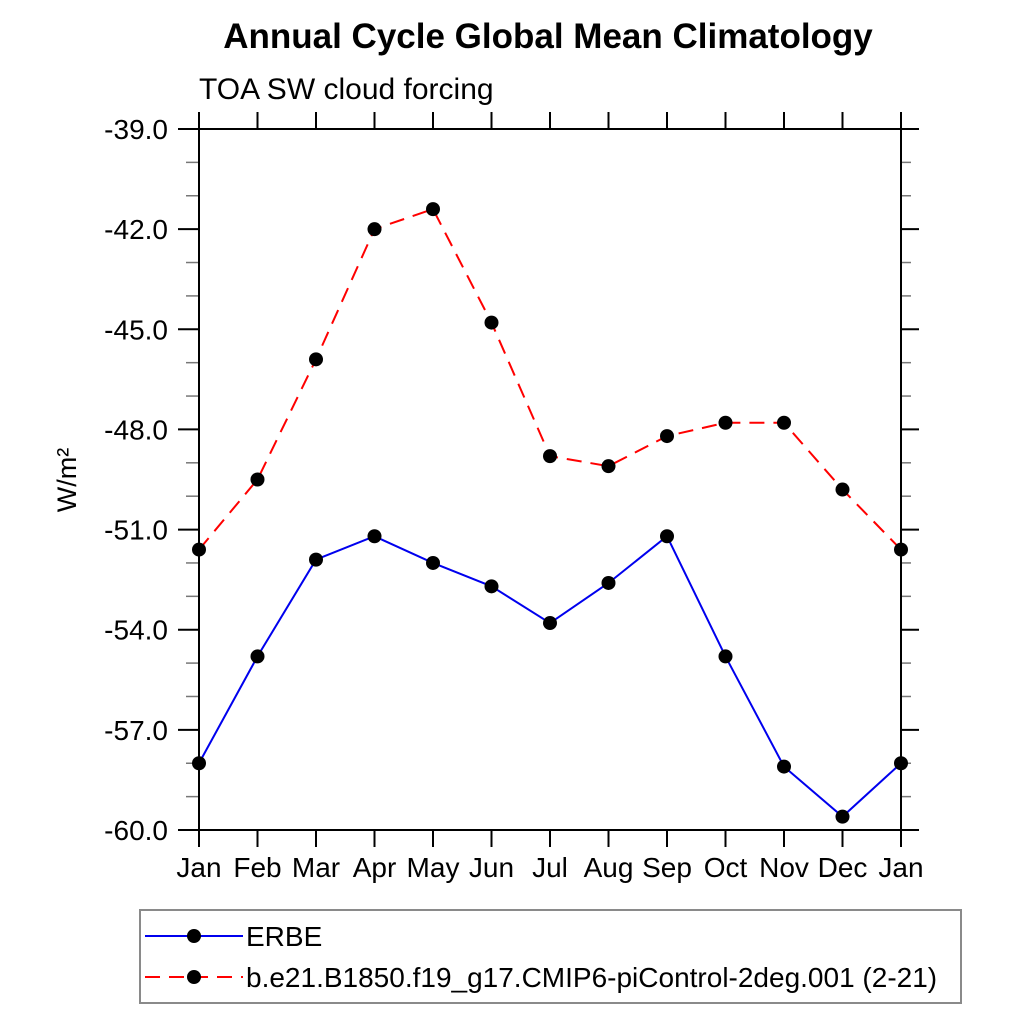 This screenshot has height=1029, width=1024. I want to click on y-tick-label: -51.0, so click(136, 530).